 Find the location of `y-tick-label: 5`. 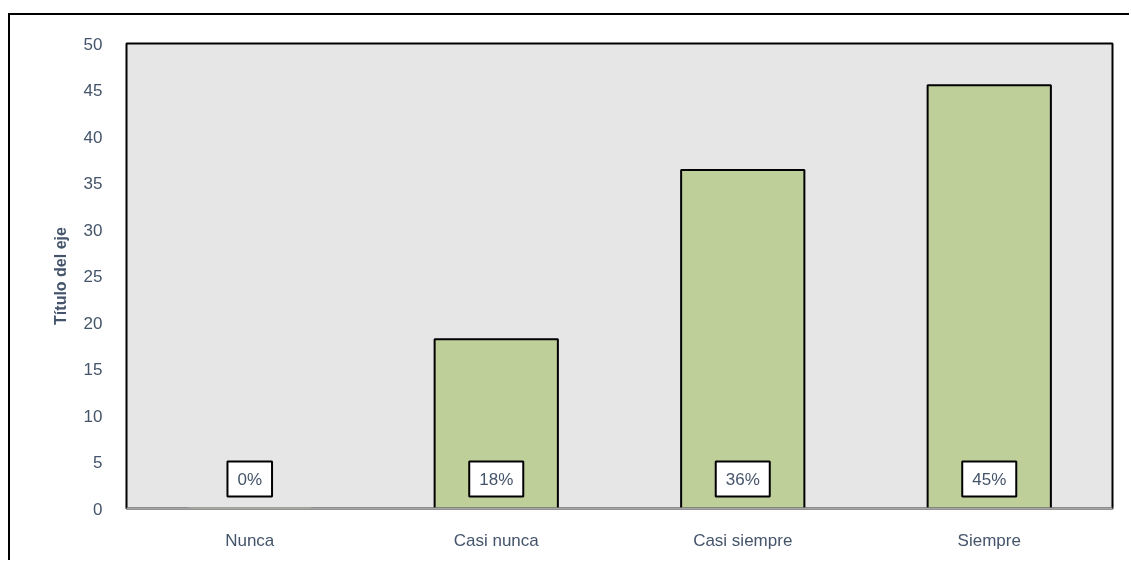

y-tick-label: 5 is located at coordinates (98, 462).